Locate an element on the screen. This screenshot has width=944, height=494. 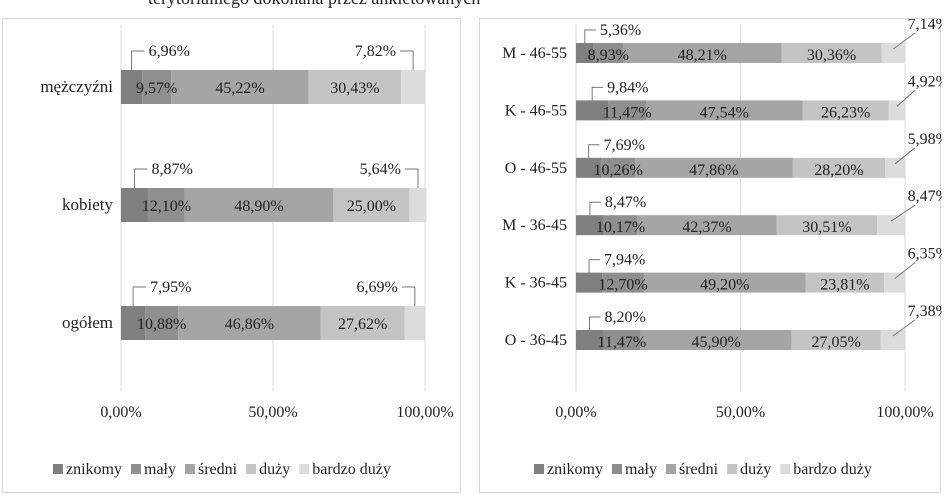
data-label-duzy: 30,51% is located at coordinates (826, 227).